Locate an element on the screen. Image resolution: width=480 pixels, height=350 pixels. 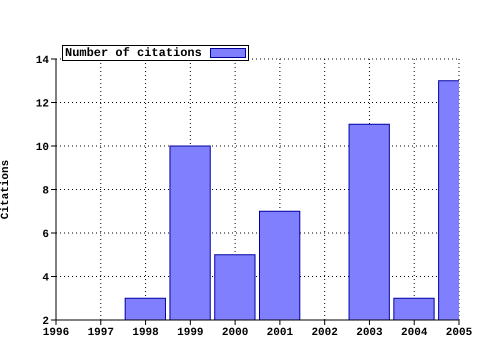
x-tick-label: 2003 is located at coordinates (370, 332).